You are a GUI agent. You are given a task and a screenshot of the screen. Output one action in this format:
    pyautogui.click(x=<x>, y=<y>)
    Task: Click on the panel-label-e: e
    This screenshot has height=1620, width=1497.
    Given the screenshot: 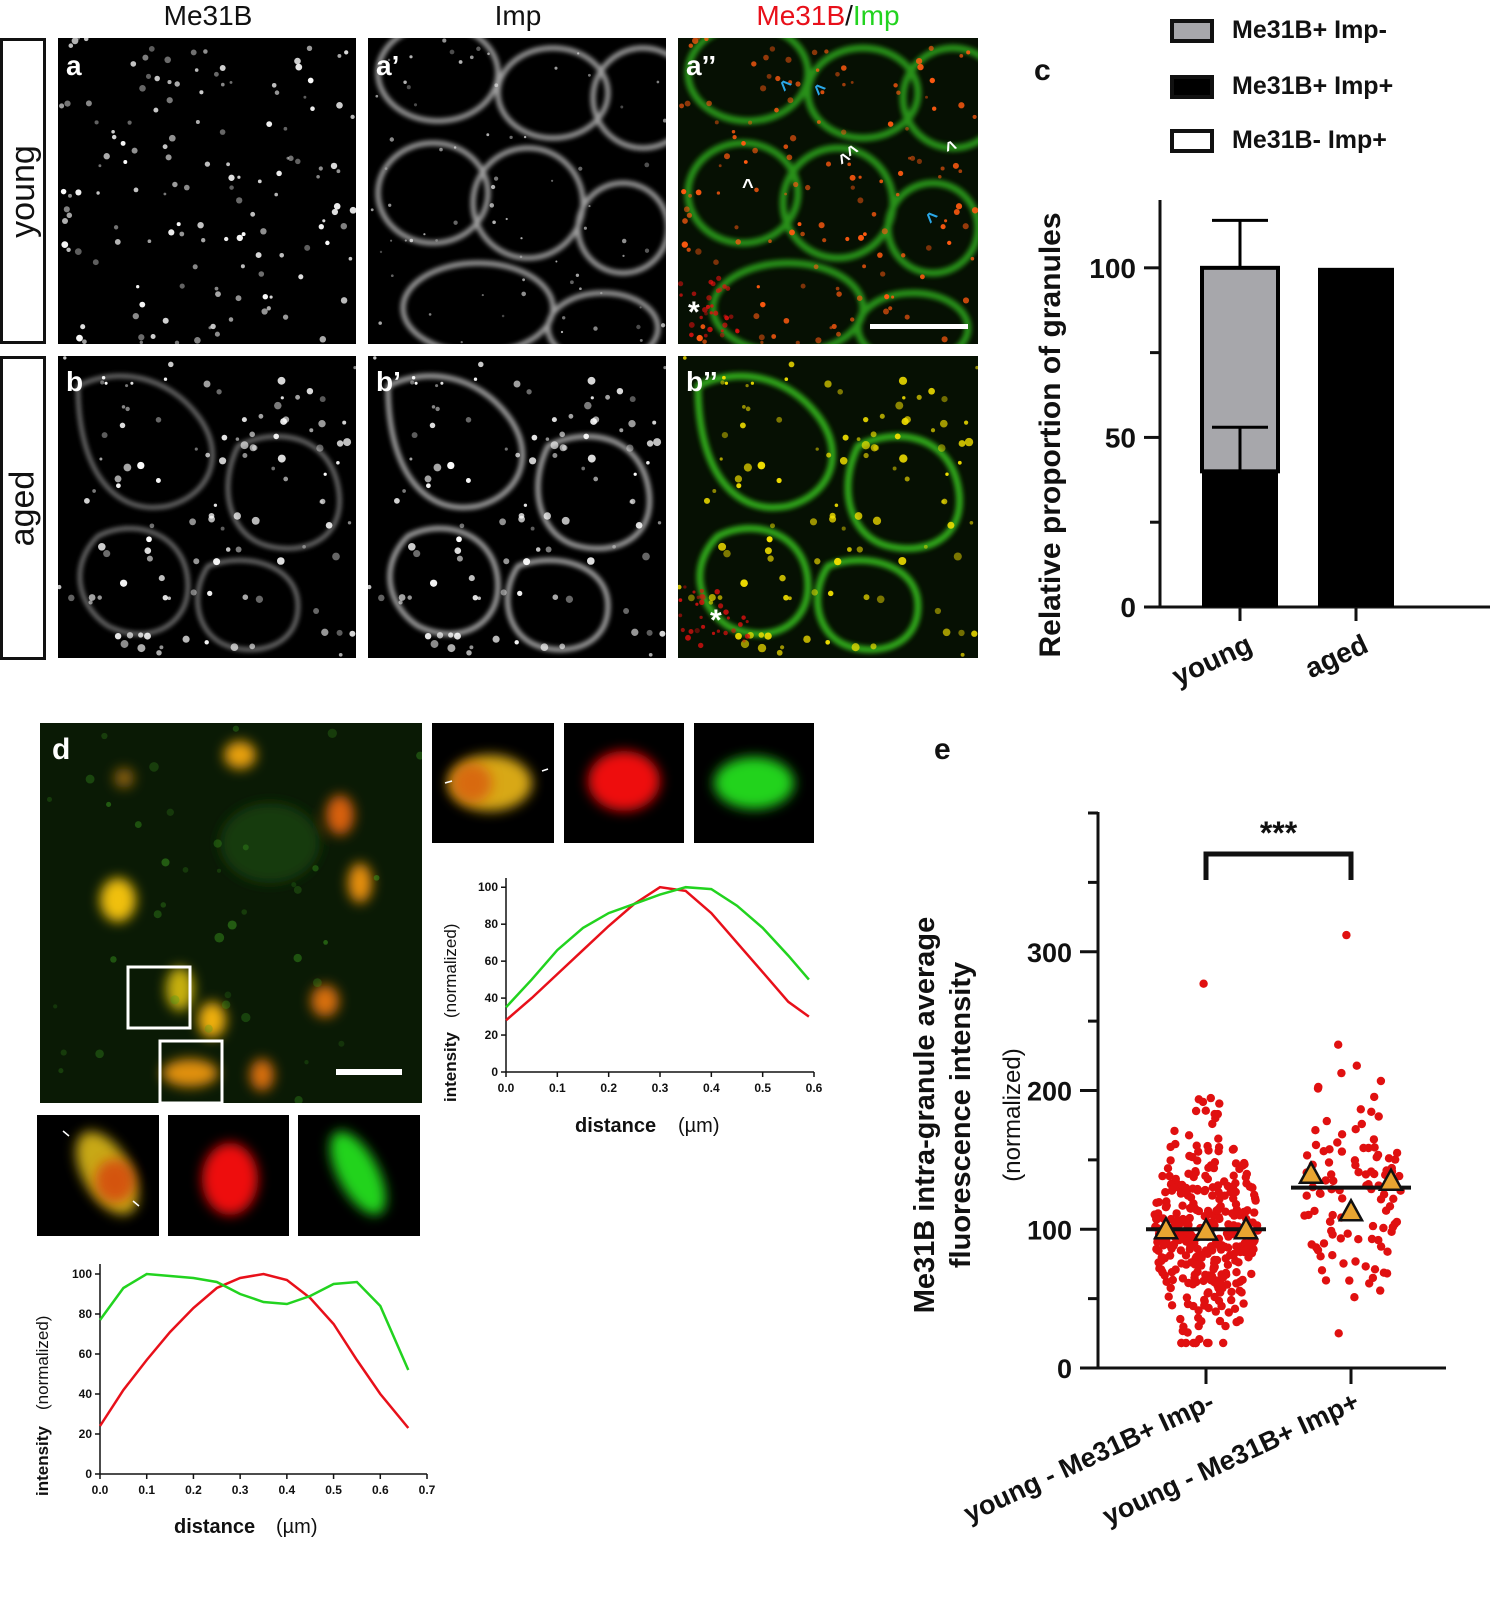 What is the action you would take?
    pyautogui.click(x=942, y=749)
    